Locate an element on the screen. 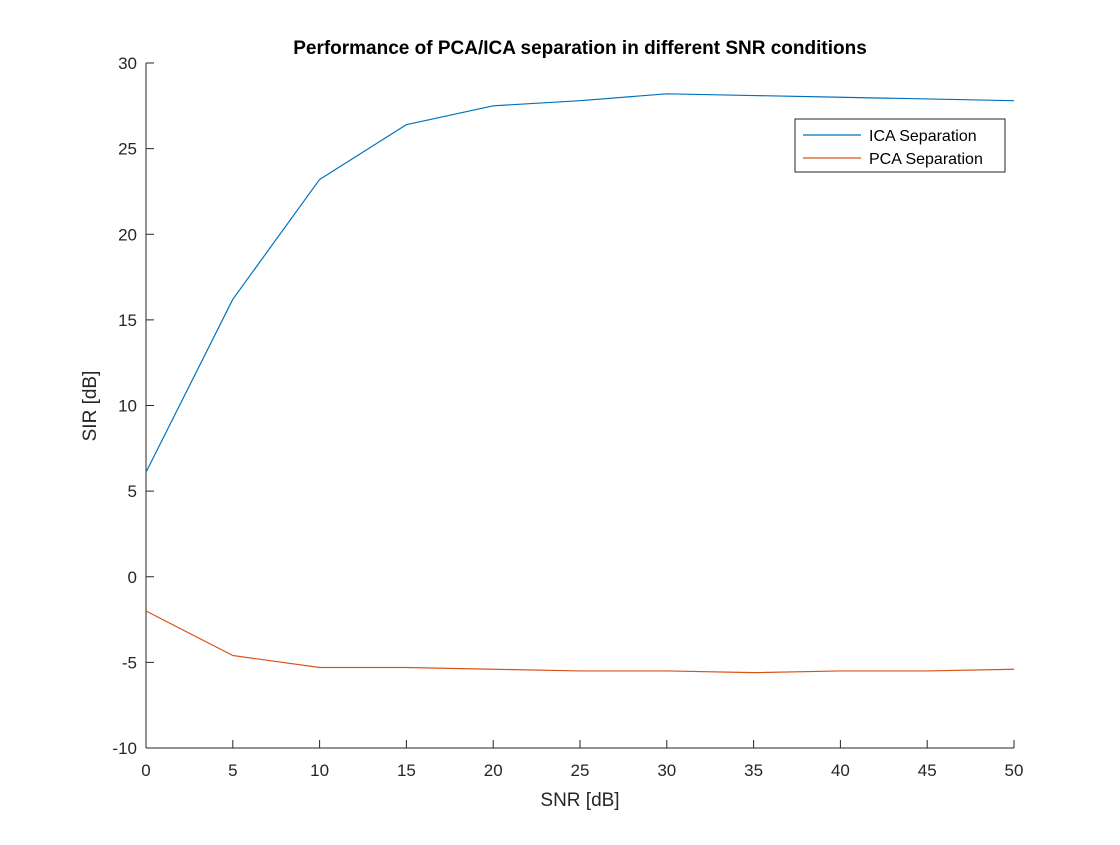 The height and width of the screenshot is (845, 1120). ica-separation-legend-label: ICA Separation is located at coordinates (923, 136).